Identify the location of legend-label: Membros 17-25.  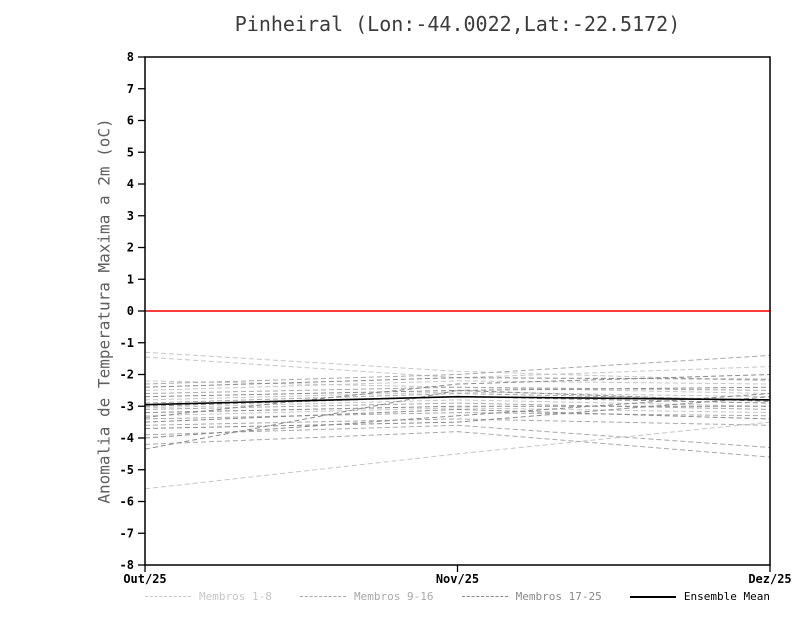
(558, 596).